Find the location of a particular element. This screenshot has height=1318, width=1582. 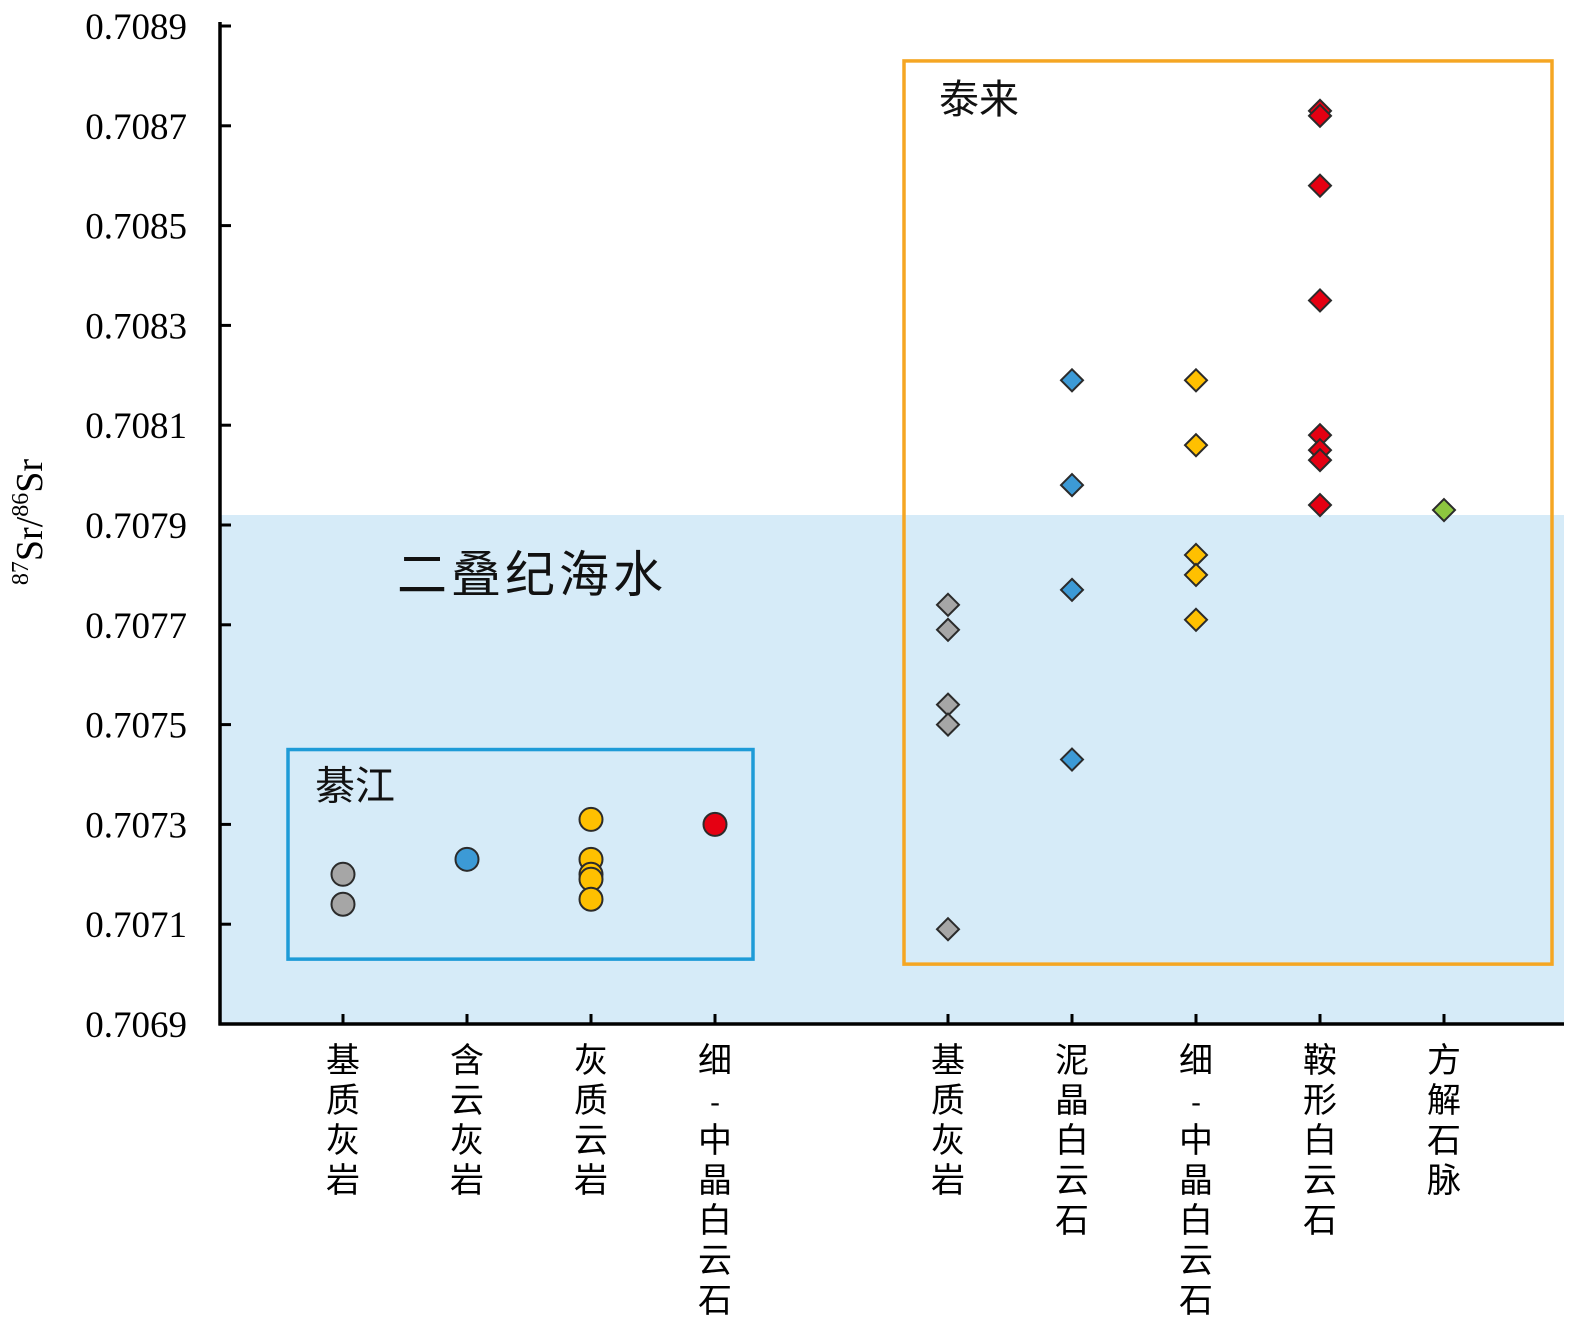

y-axis-label-post: Sr is located at coordinates (30, 476).